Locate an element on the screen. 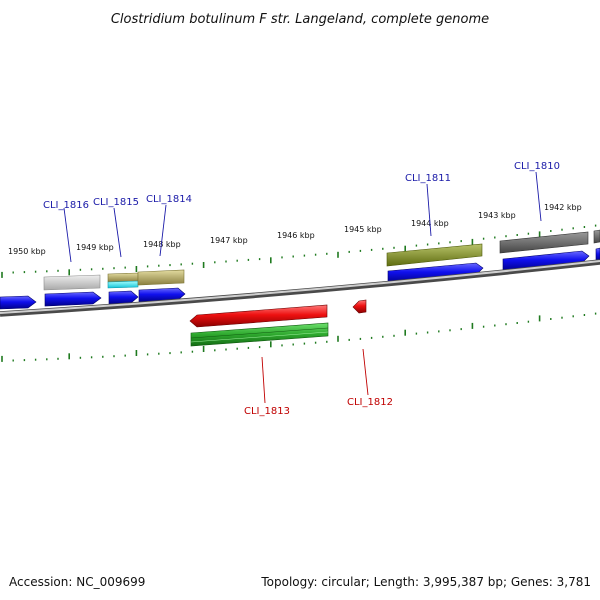 Image resolution: width=600 pixels, height=600 pixels. kbp-label: 1947 kbp is located at coordinates (229, 240).